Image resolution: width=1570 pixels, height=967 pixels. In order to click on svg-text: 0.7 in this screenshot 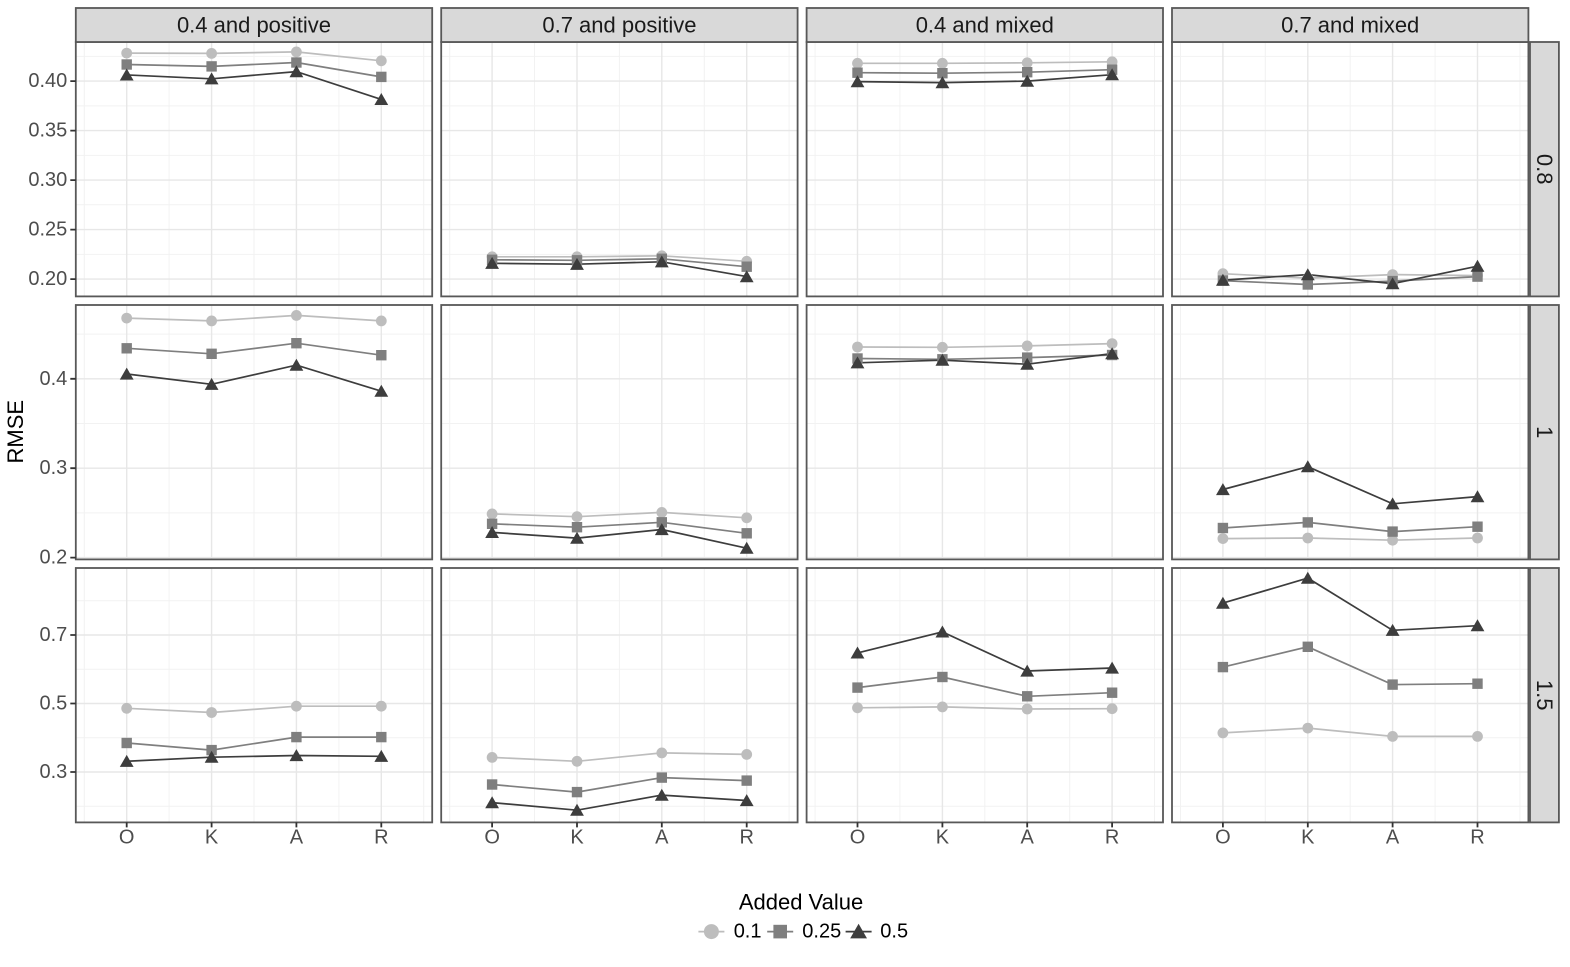, I will do `click(53, 635)`.